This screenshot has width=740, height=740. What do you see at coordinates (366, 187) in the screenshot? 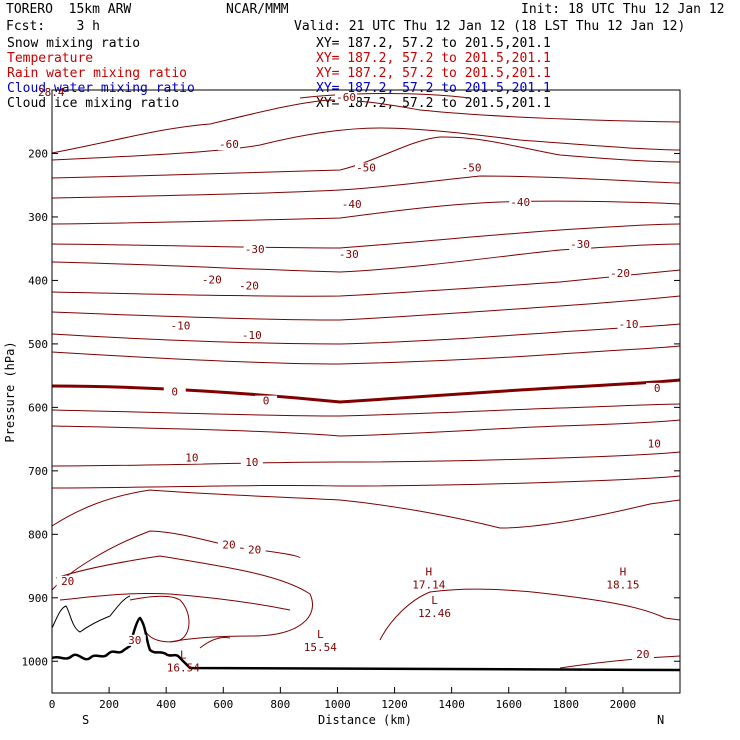
I see `isotherm-minus50b` at bounding box center [366, 187].